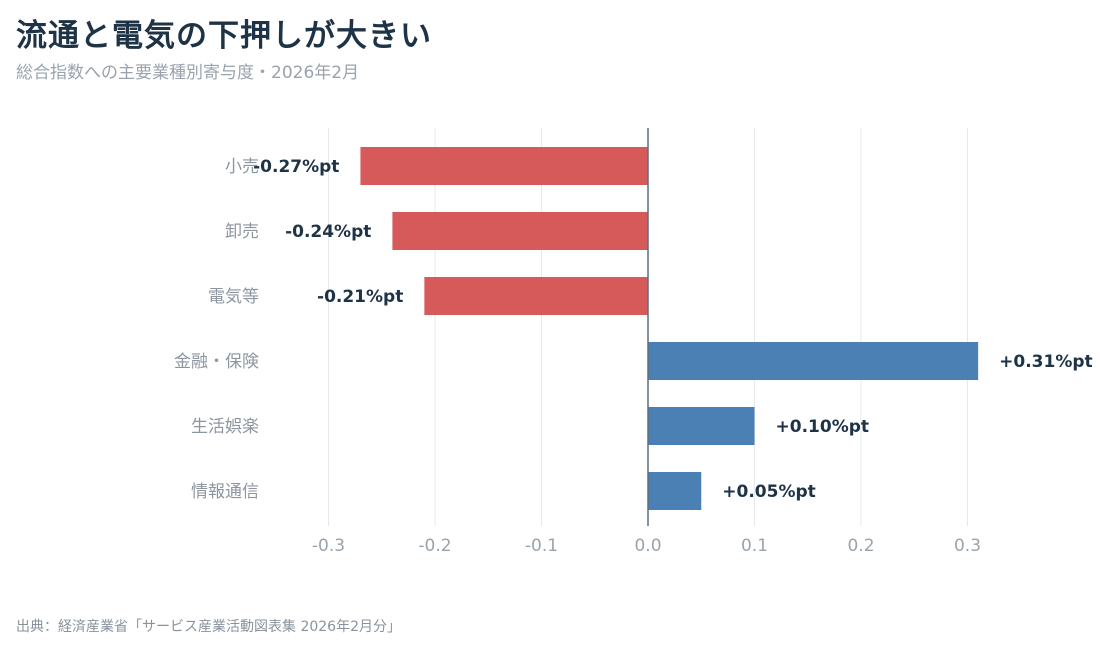 The image size is (1100, 649). Describe the element at coordinates (328, 232) in the screenshot. I see `value-label: -0.24%pt` at that location.